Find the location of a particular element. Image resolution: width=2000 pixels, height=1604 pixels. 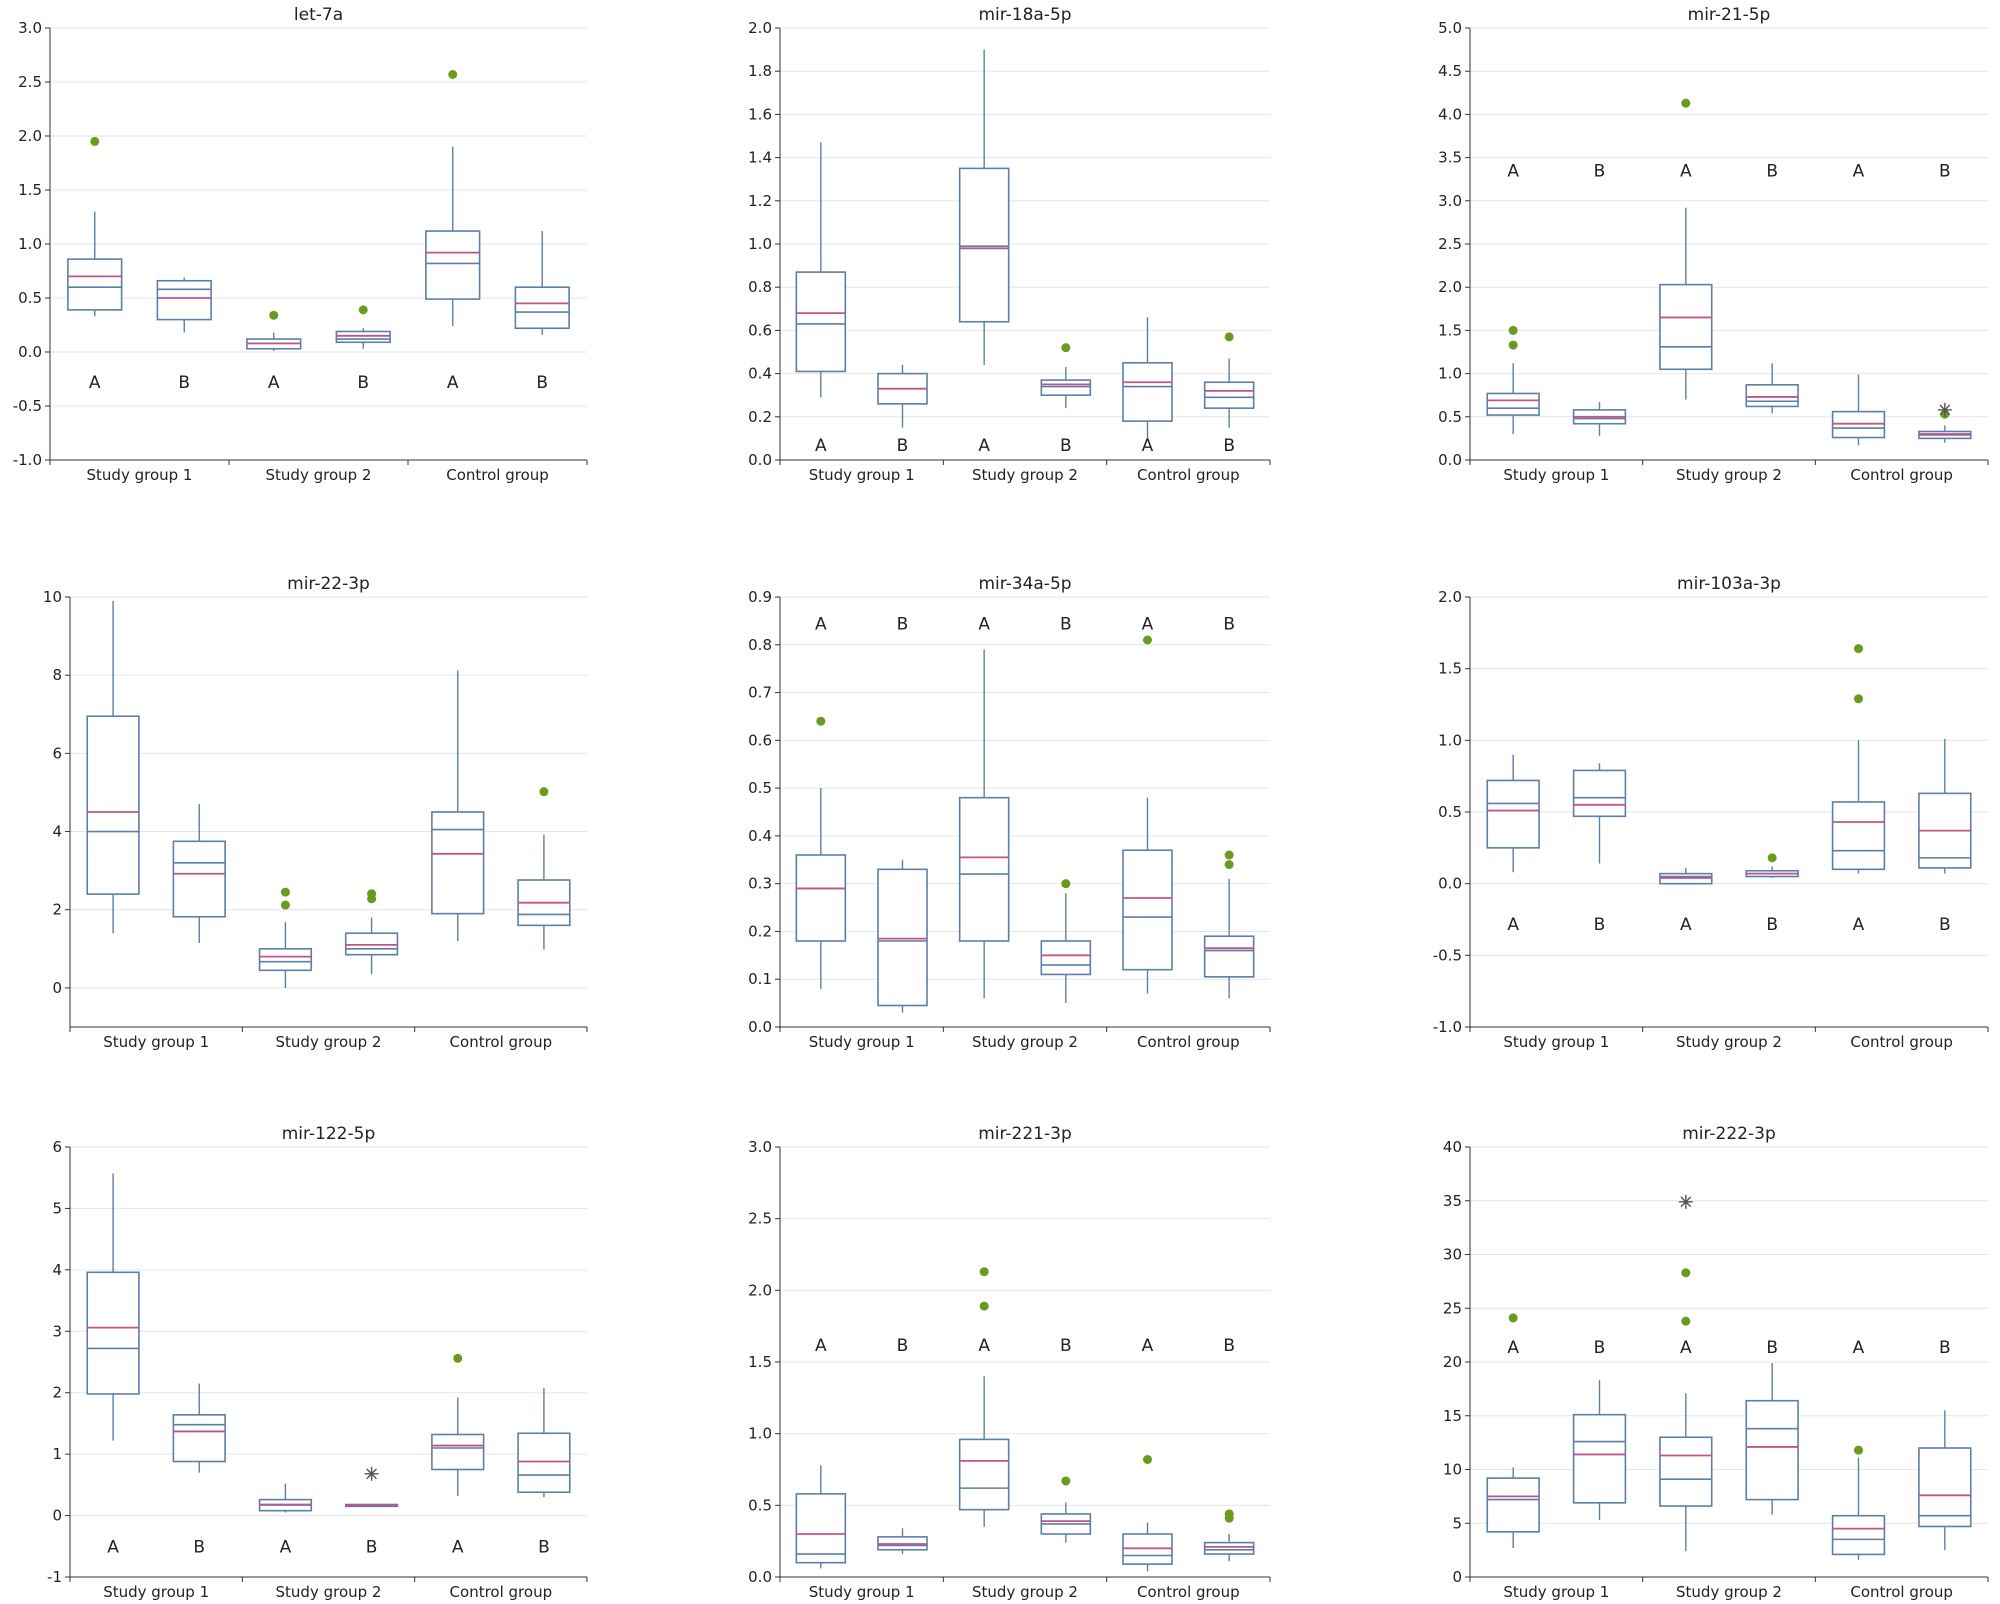

y-tick-label: 1.4 is located at coordinates (760, 158).